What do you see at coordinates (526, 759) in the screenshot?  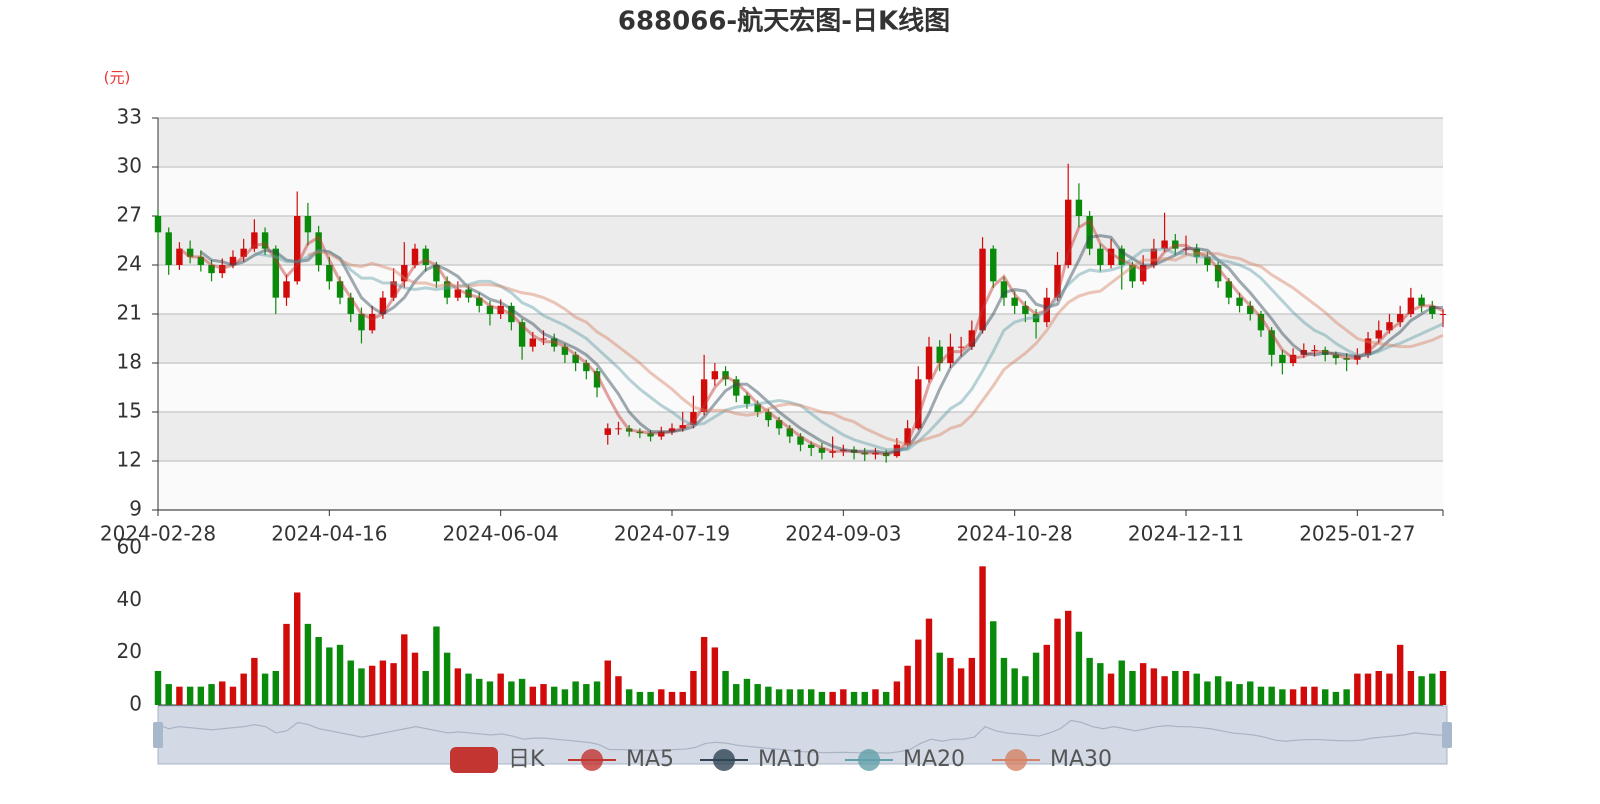 I see `legend-label: 日K` at bounding box center [526, 759].